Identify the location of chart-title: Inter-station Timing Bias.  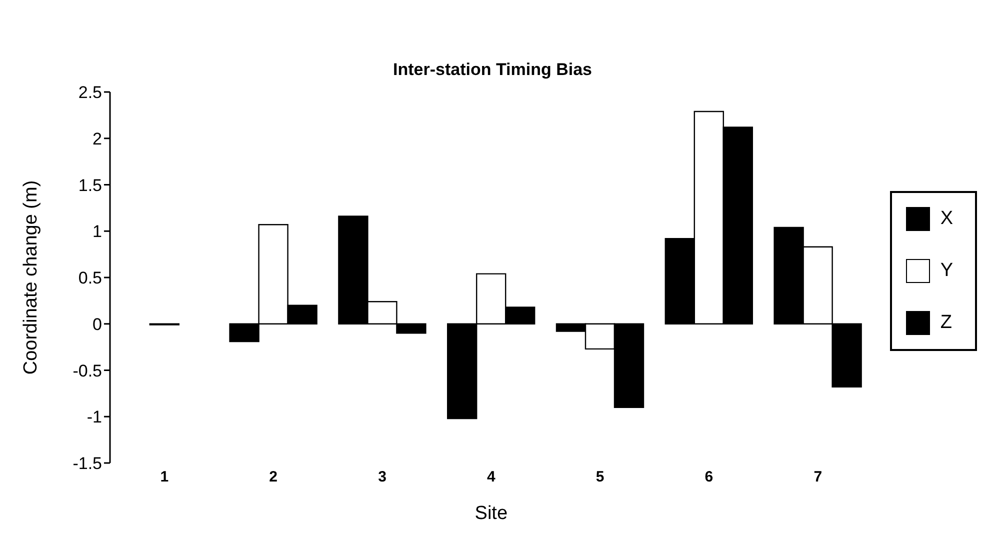
(492, 70).